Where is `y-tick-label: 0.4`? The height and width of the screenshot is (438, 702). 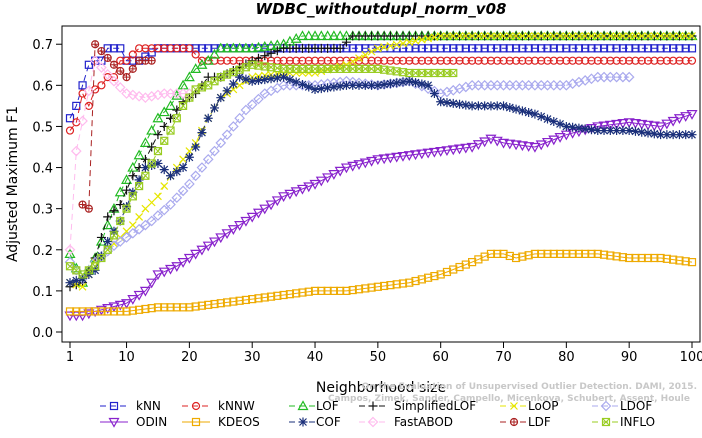 y-tick-label: 0.4 is located at coordinates (42, 169).